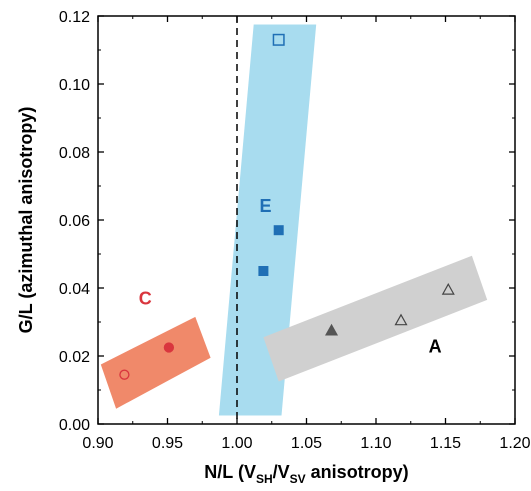  I want to click on y-tick-label: 0.10, so click(74, 85).